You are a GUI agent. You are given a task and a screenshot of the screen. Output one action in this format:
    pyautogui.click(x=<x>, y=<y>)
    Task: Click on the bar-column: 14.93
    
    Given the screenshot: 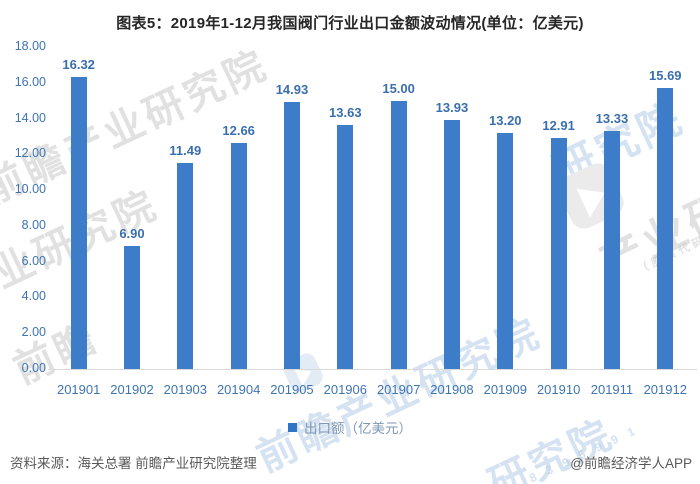 What is the action you would take?
    pyautogui.click(x=291, y=208)
    